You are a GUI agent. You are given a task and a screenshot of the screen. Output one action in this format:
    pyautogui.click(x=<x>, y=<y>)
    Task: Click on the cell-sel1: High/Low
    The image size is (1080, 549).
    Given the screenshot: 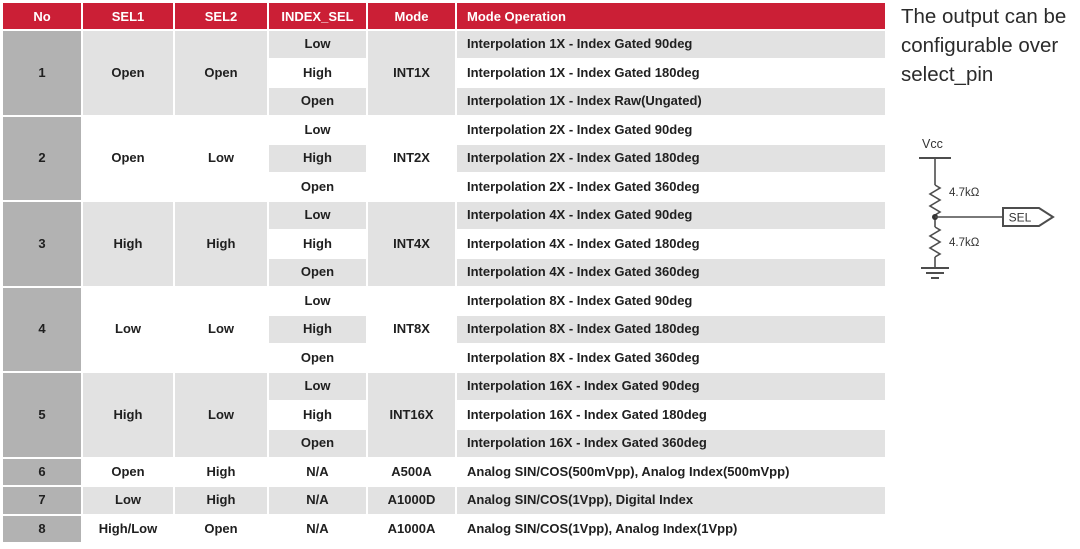 What is the action you would take?
    pyautogui.click(x=128, y=528)
    